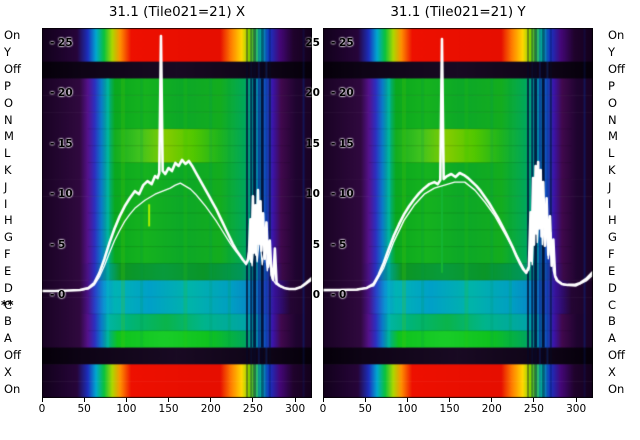 The width and height of the screenshot is (640, 440). Describe the element at coordinates (8, 52) in the screenshot. I see `row-label-left-y-1: Y` at that location.